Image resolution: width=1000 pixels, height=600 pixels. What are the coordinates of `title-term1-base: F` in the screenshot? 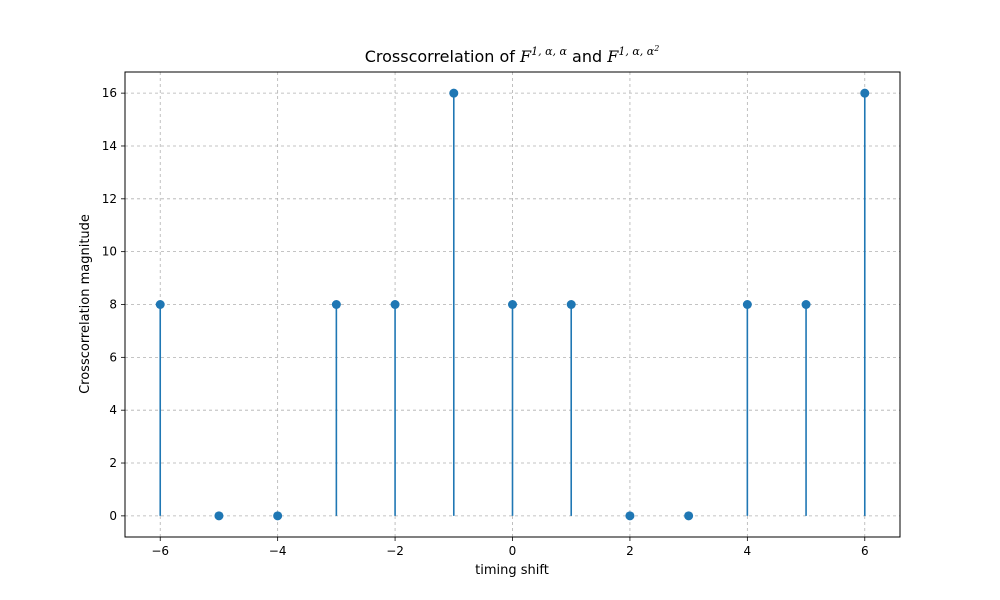 It's located at (525, 56).